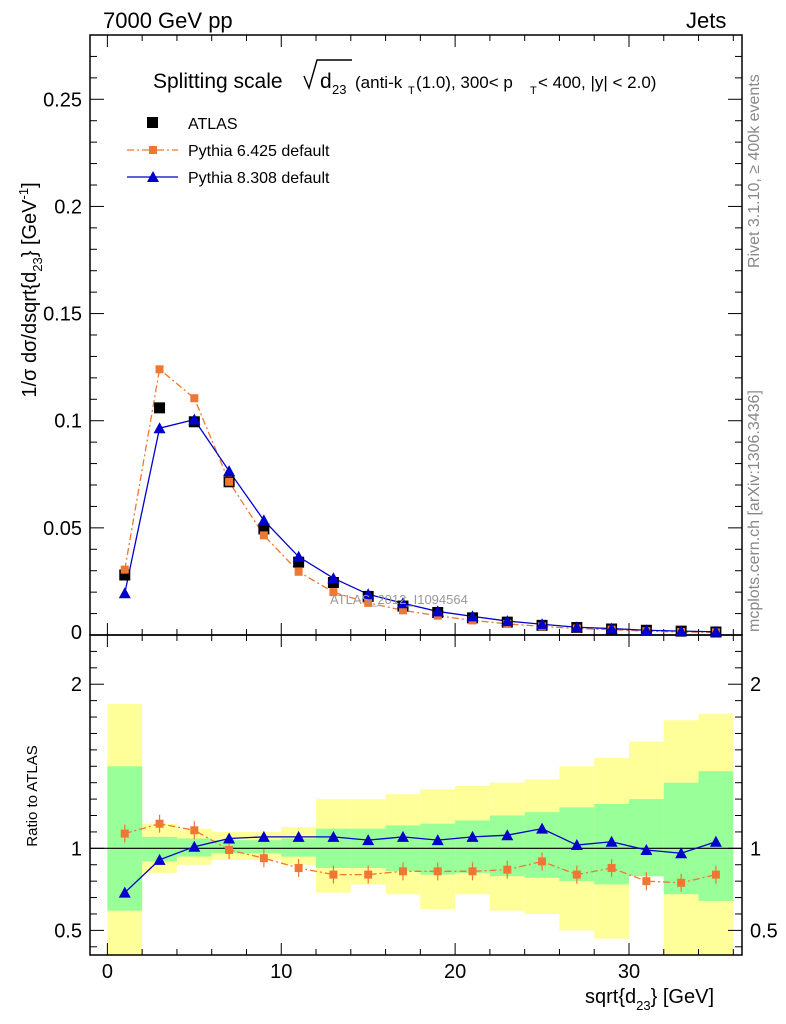 This screenshot has width=786, height=1024. Describe the element at coordinates (213, 124) in the screenshot. I see `legend-atlas-label: ATLAS` at that location.